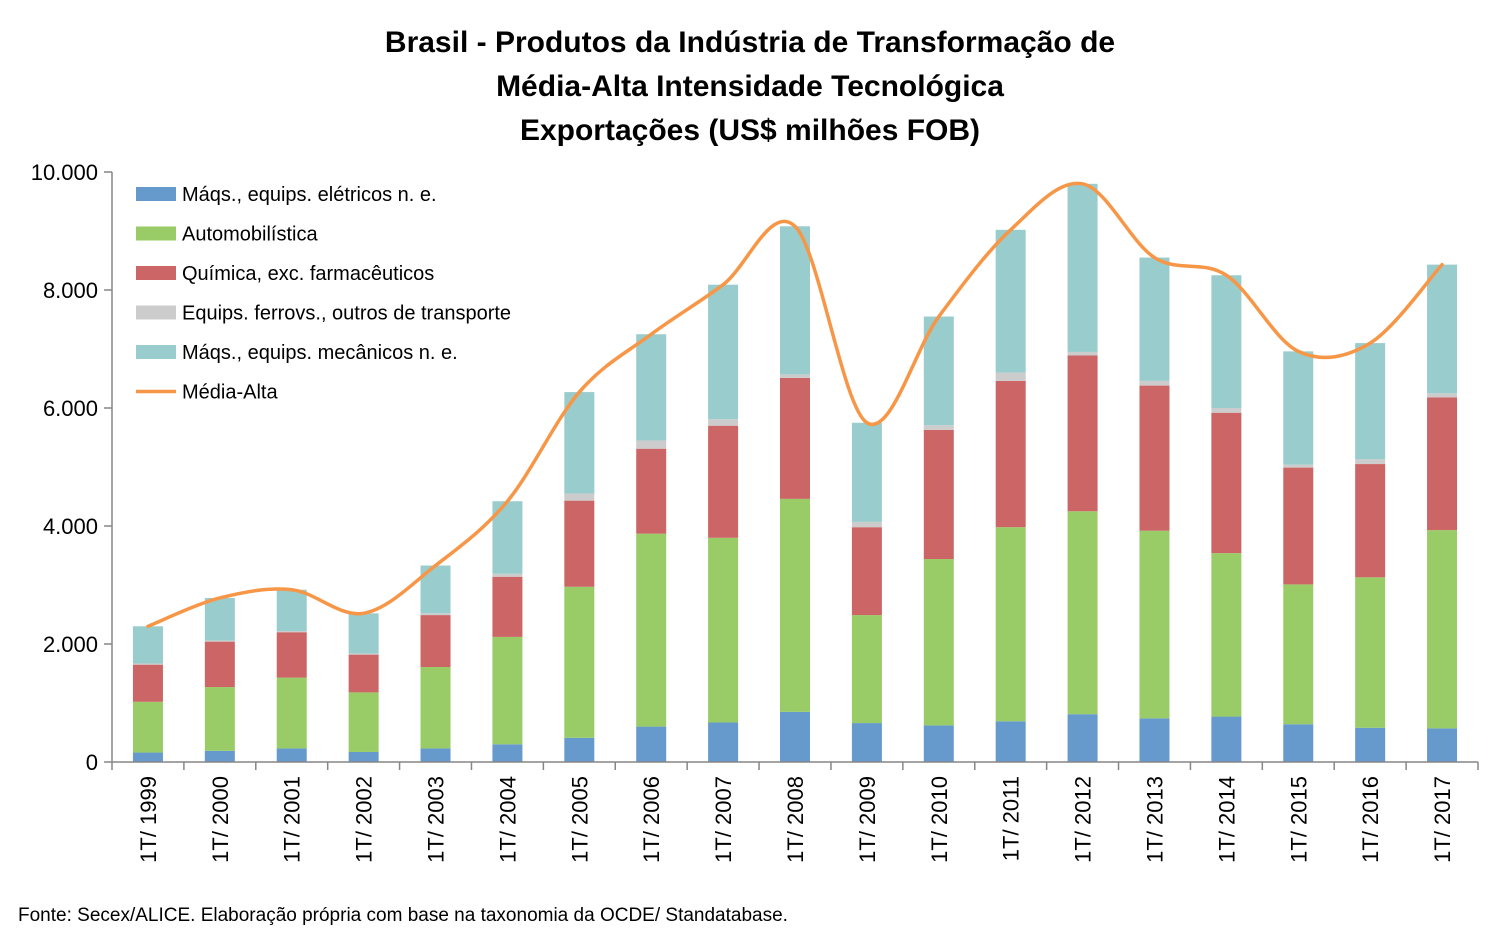 The image size is (1502, 929). What do you see at coordinates (320, 353) in the screenshot?
I see `legend-label: Máqs., equips. mecânicos n. e.` at bounding box center [320, 353].